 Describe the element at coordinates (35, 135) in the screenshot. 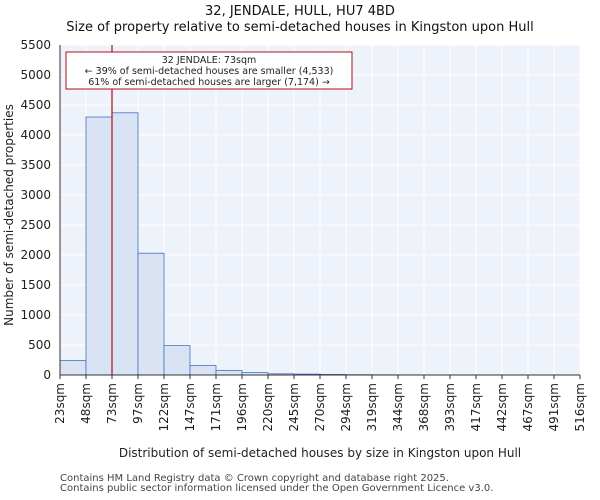

I see `y-tick-label: 4000` at that location.